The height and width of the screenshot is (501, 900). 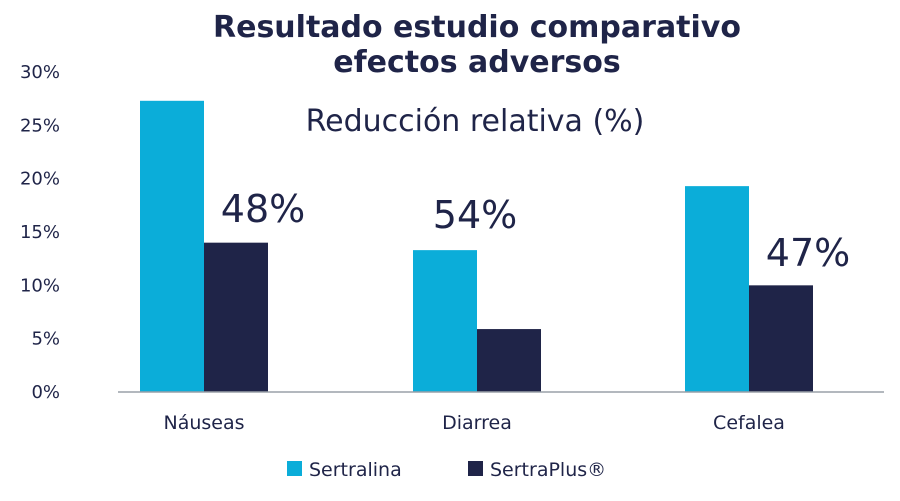 I want to click on reduction-label: 48%, so click(x=263, y=209).